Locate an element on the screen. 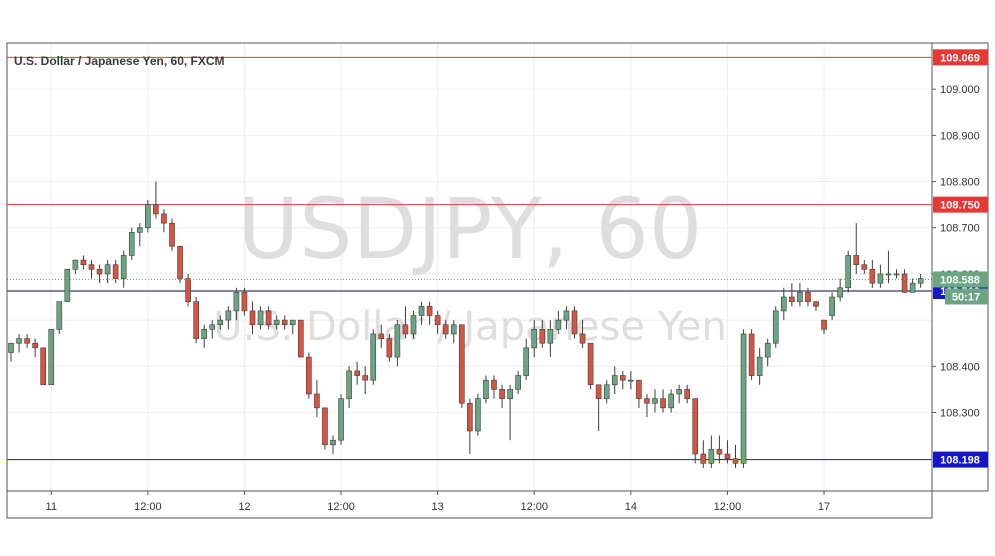  countdown-tag-bg is located at coordinates (966, 296).